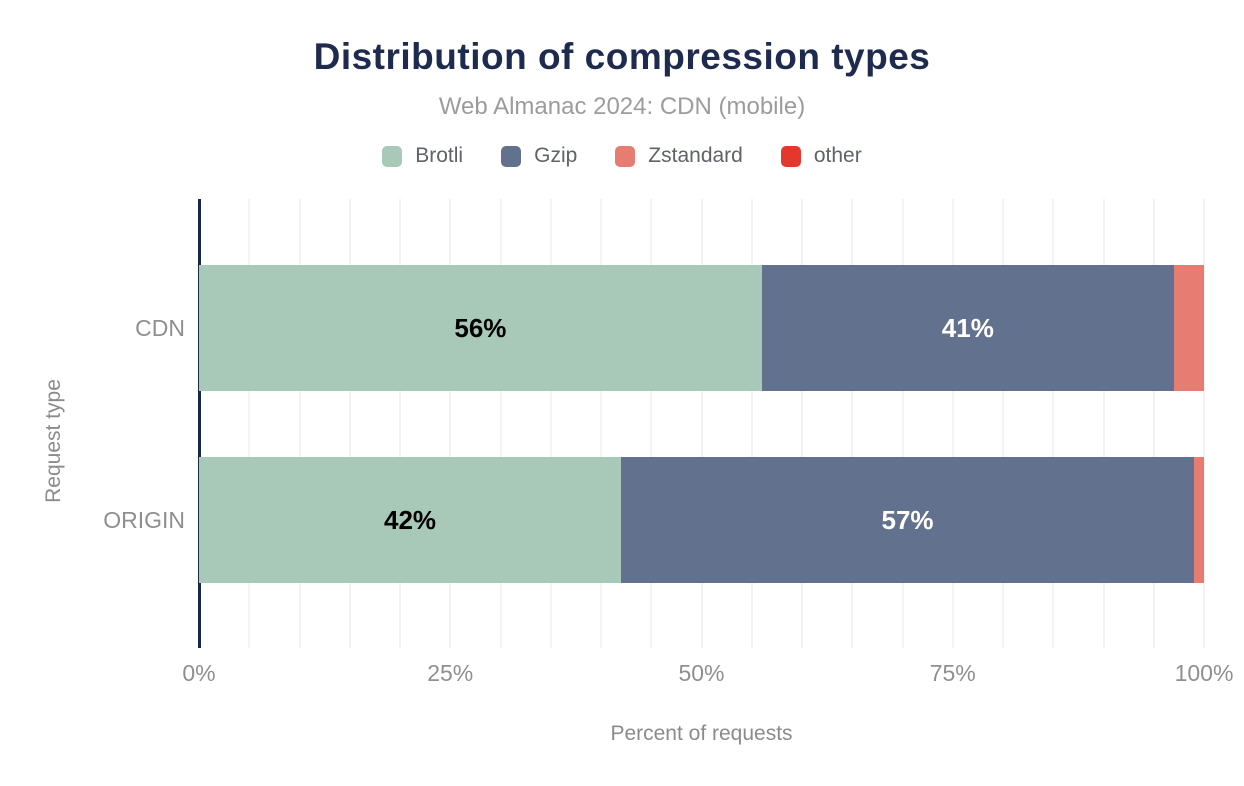 The height and width of the screenshot is (786, 1244). What do you see at coordinates (450, 673) in the screenshot?
I see `x-tick-25: 25%` at bounding box center [450, 673].